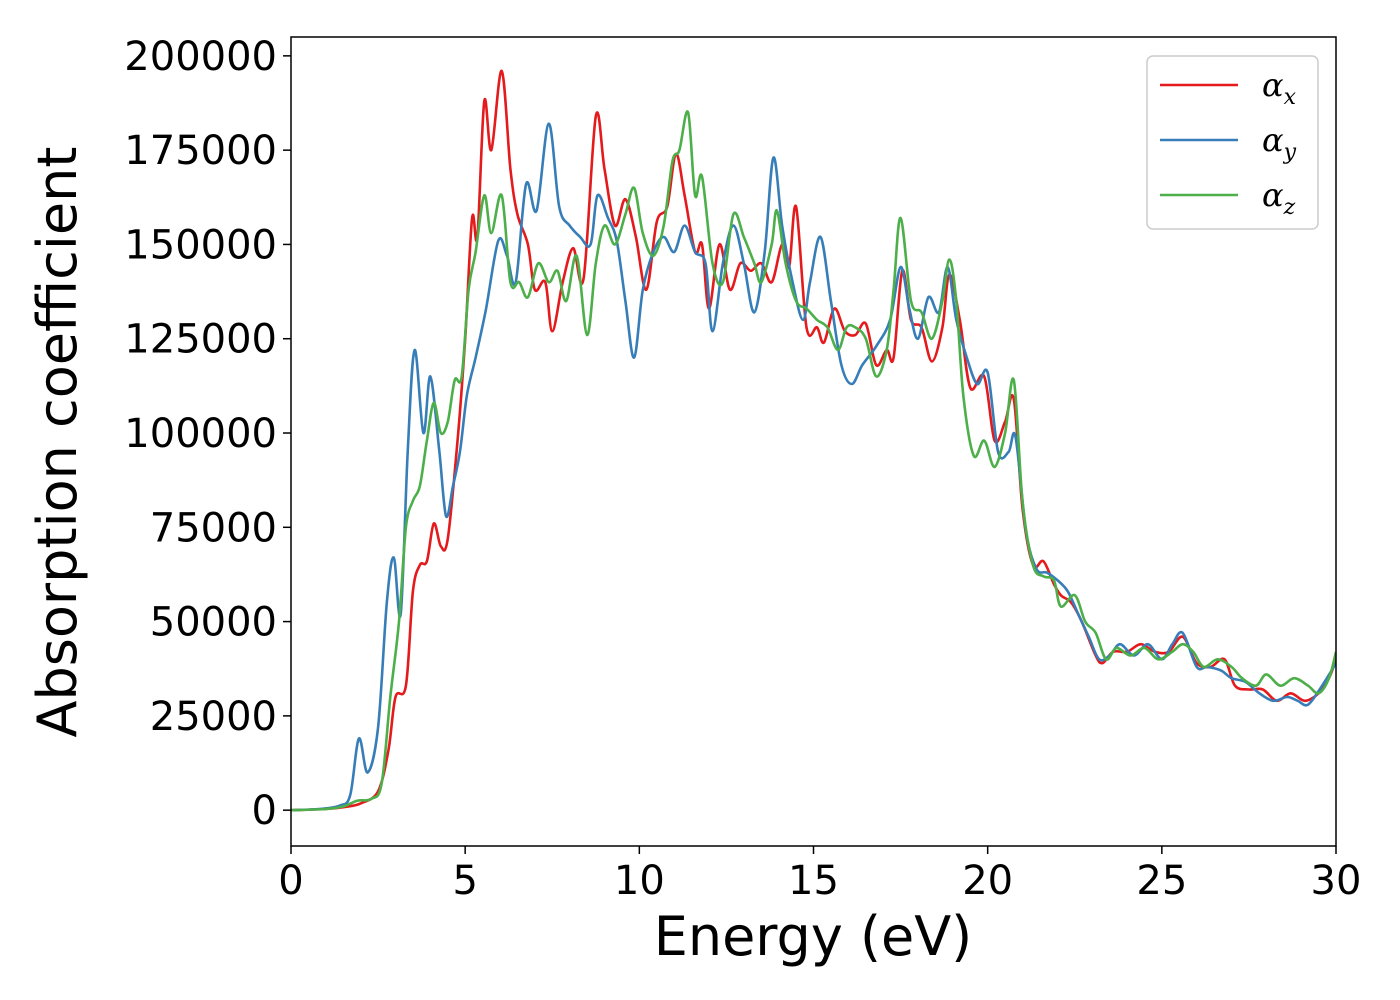  I want to click on x-tick-label: 20, so click(987, 881).